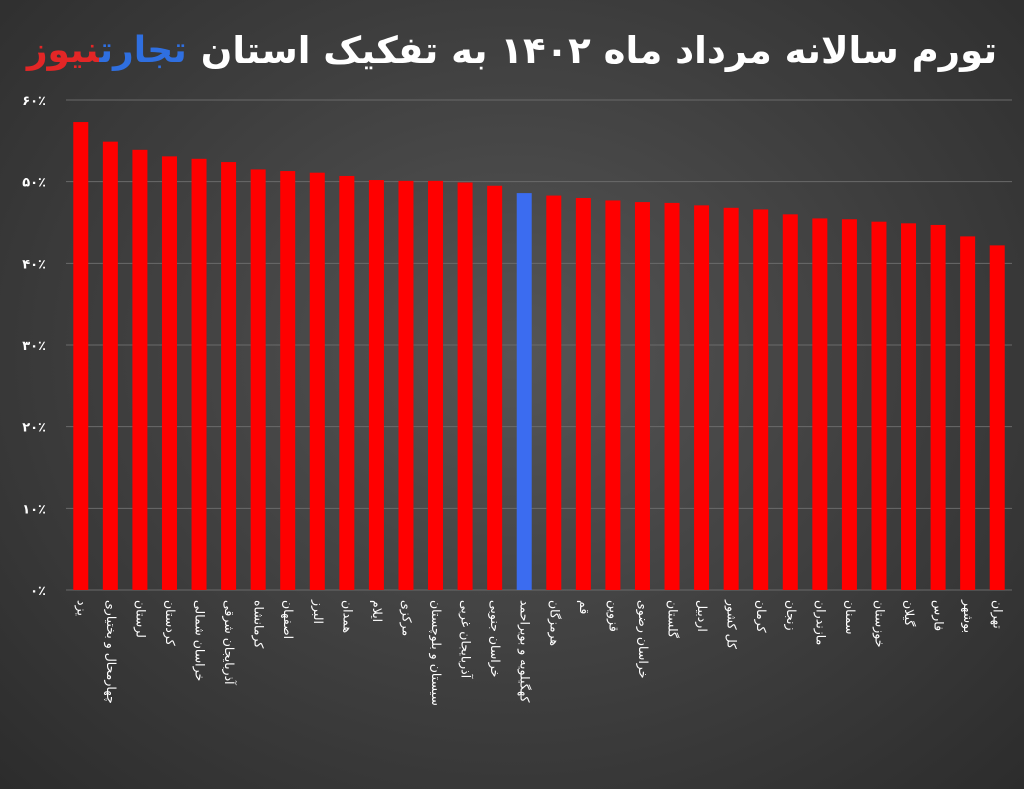  I want to click on x-tick-label: کهگیلویه و بویراحمد, so click(525, 651).